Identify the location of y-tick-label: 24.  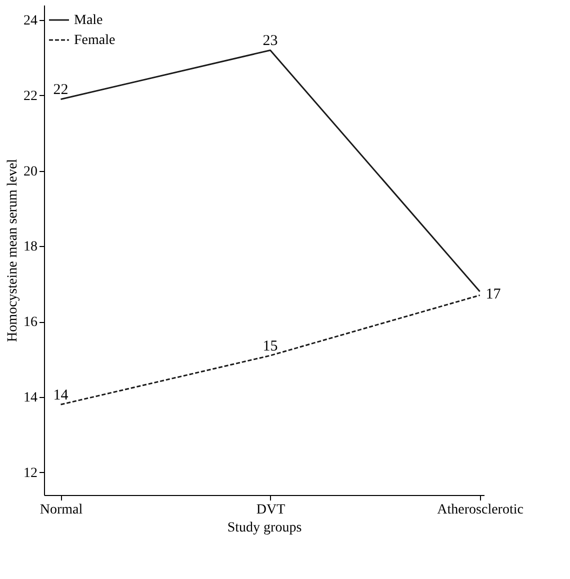
(31, 21).